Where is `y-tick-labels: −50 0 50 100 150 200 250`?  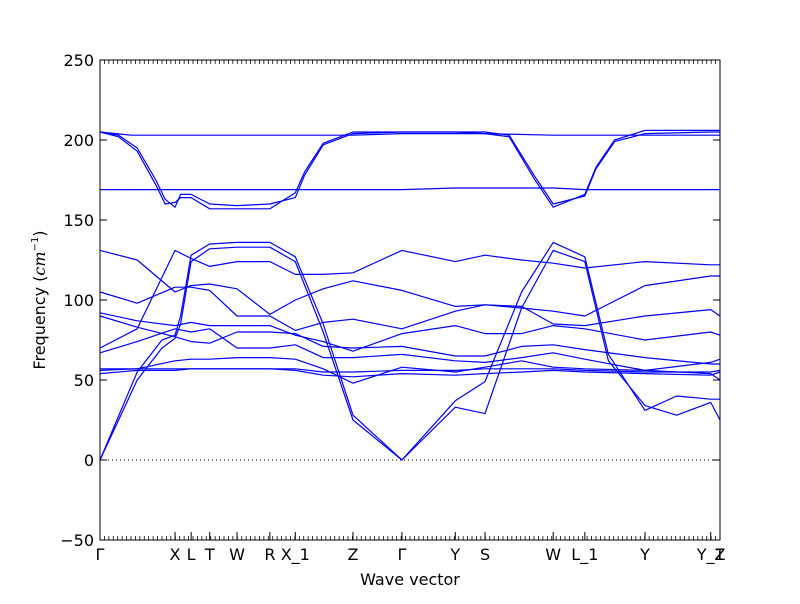 y-tick-labels: −50 0 50 100 150 200 250 is located at coordinates (77, 300).